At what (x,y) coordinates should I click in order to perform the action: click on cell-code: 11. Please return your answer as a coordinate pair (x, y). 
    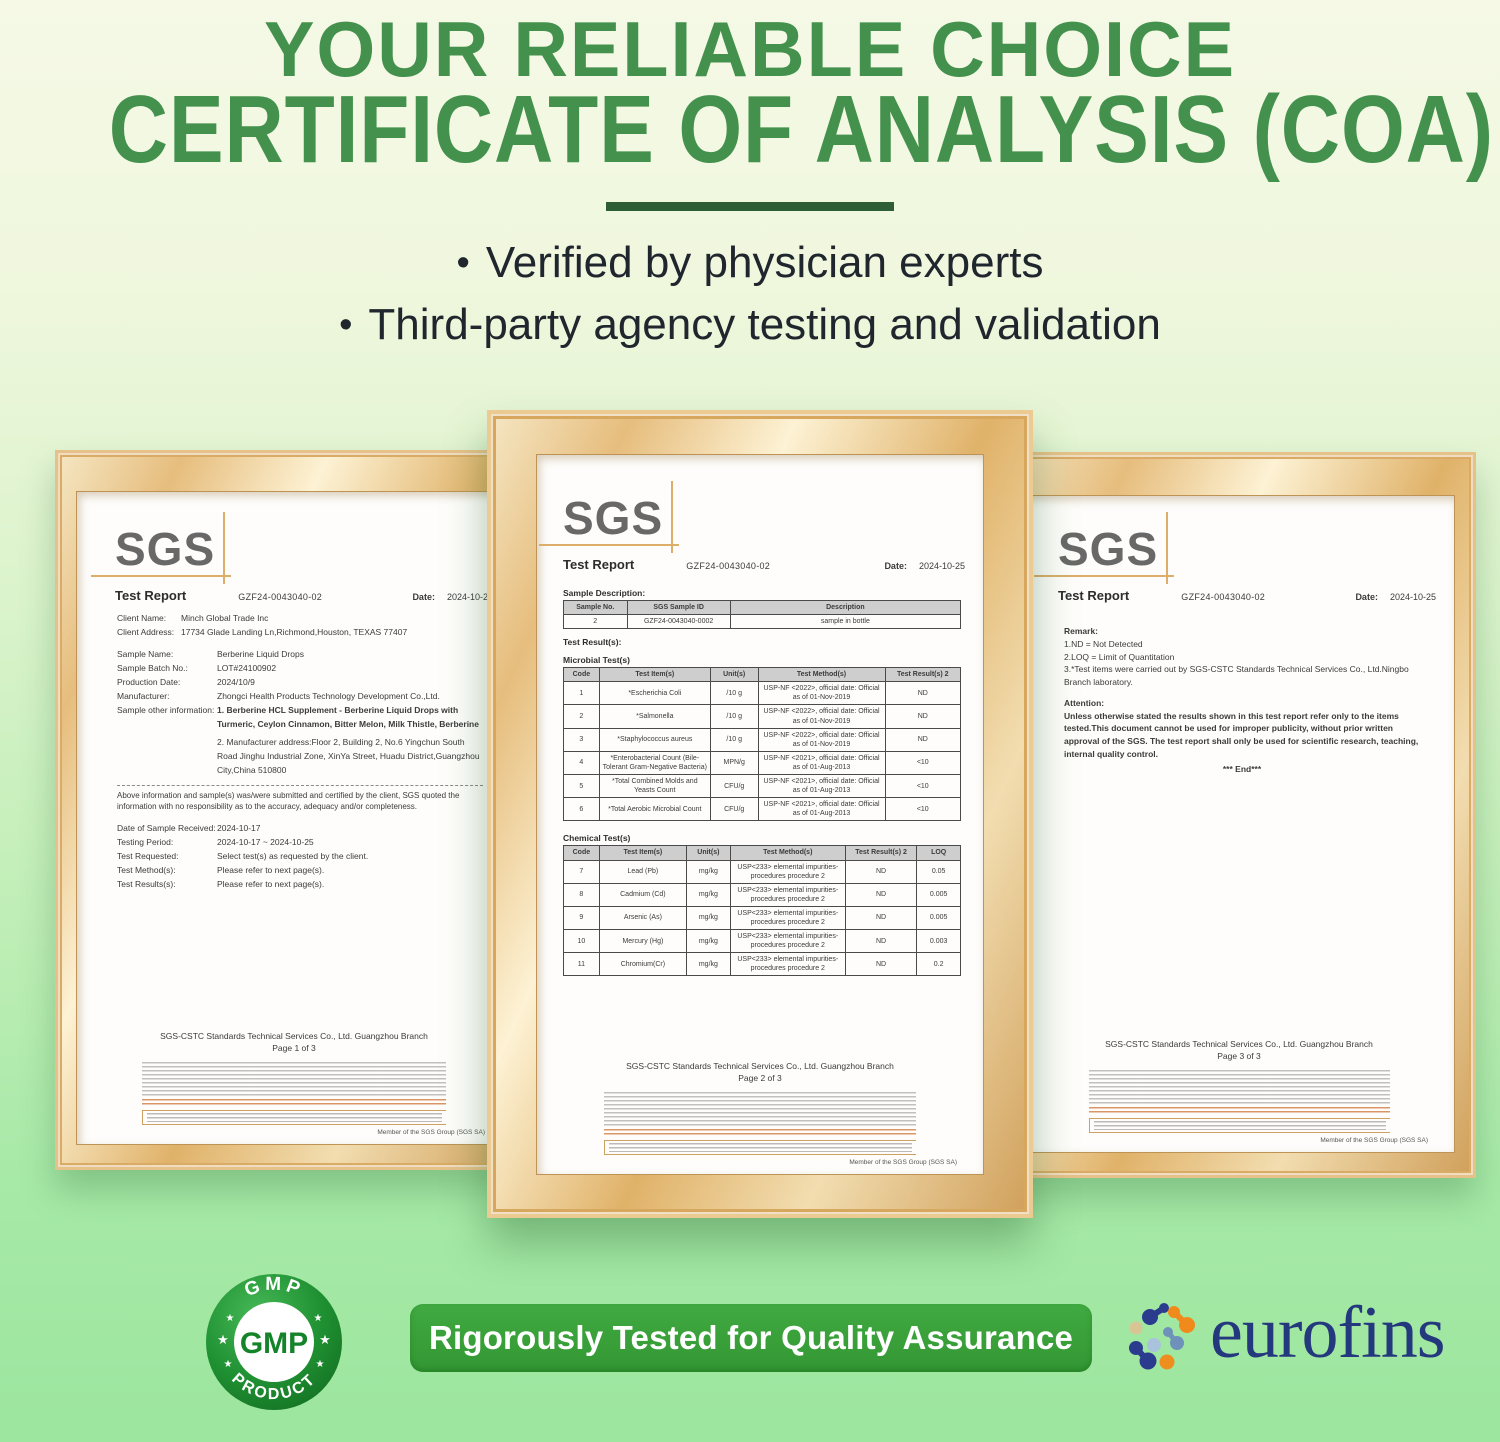
    Looking at the image, I should click on (581, 964).